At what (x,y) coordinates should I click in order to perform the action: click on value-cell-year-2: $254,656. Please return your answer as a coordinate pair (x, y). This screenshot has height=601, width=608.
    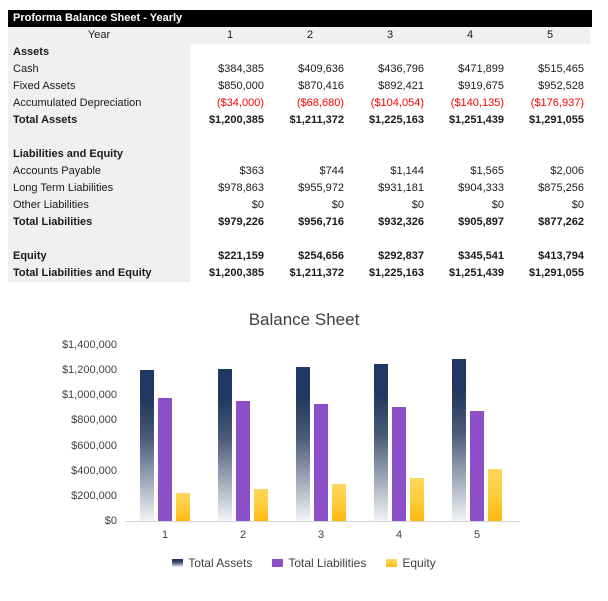
    Looking at the image, I should click on (321, 256).